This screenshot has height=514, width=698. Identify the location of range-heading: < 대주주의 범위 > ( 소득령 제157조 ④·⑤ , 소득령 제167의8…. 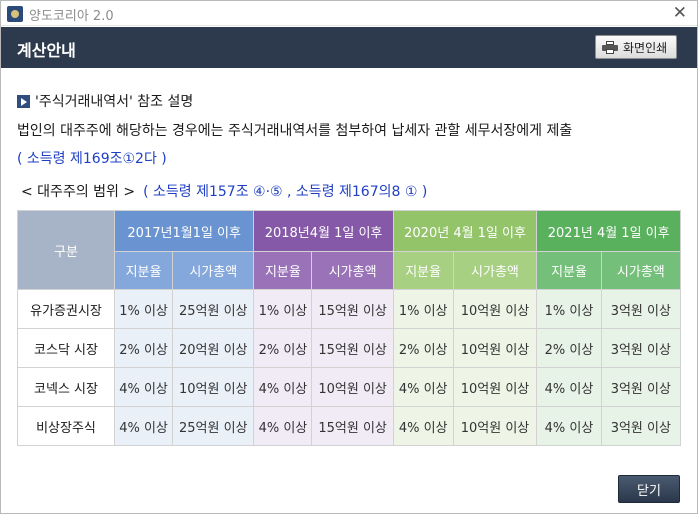
(224, 191).